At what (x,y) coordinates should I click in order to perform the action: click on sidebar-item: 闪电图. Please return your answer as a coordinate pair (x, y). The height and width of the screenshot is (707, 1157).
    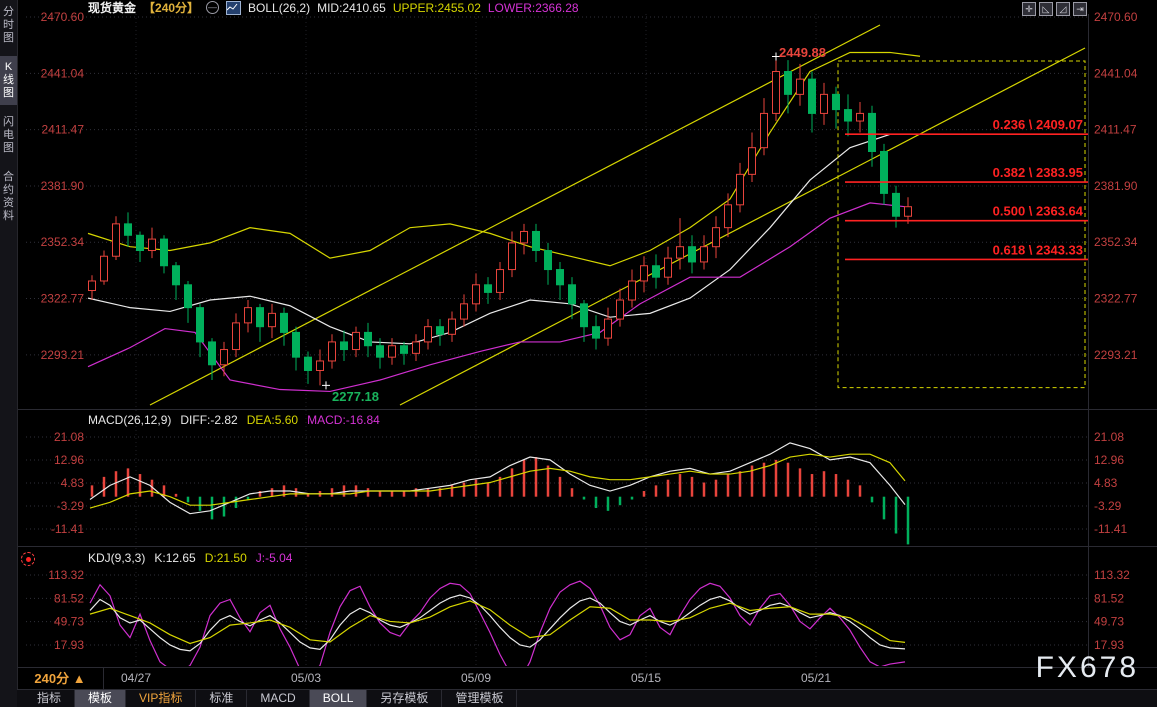
    Looking at the image, I should click on (8, 135).